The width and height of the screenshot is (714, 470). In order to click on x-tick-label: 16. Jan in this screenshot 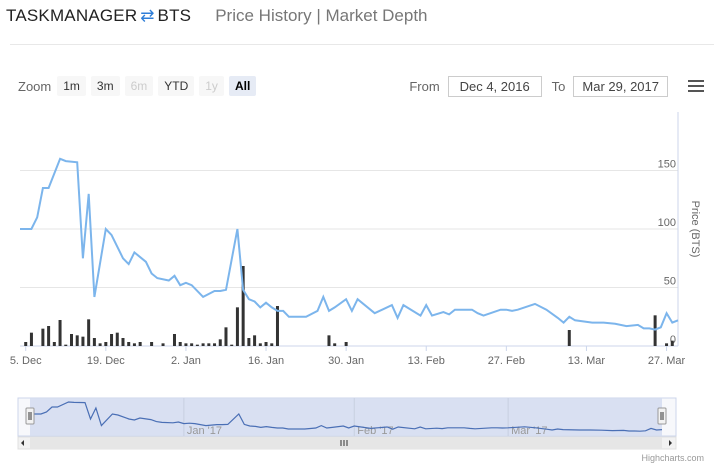, I will do `click(266, 361)`.